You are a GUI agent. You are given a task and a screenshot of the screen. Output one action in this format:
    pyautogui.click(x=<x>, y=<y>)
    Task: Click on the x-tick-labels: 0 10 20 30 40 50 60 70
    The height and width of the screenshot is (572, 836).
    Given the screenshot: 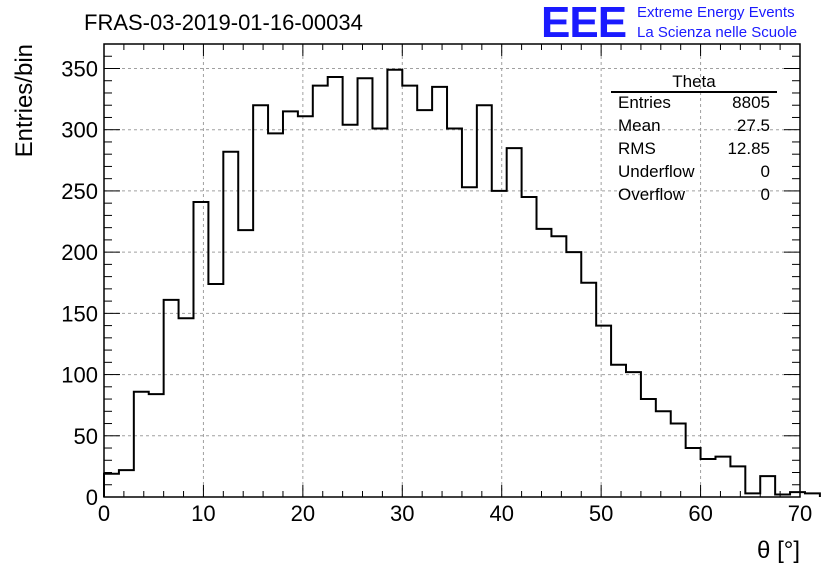 What is the action you would take?
    pyautogui.click(x=455, y=513)
    